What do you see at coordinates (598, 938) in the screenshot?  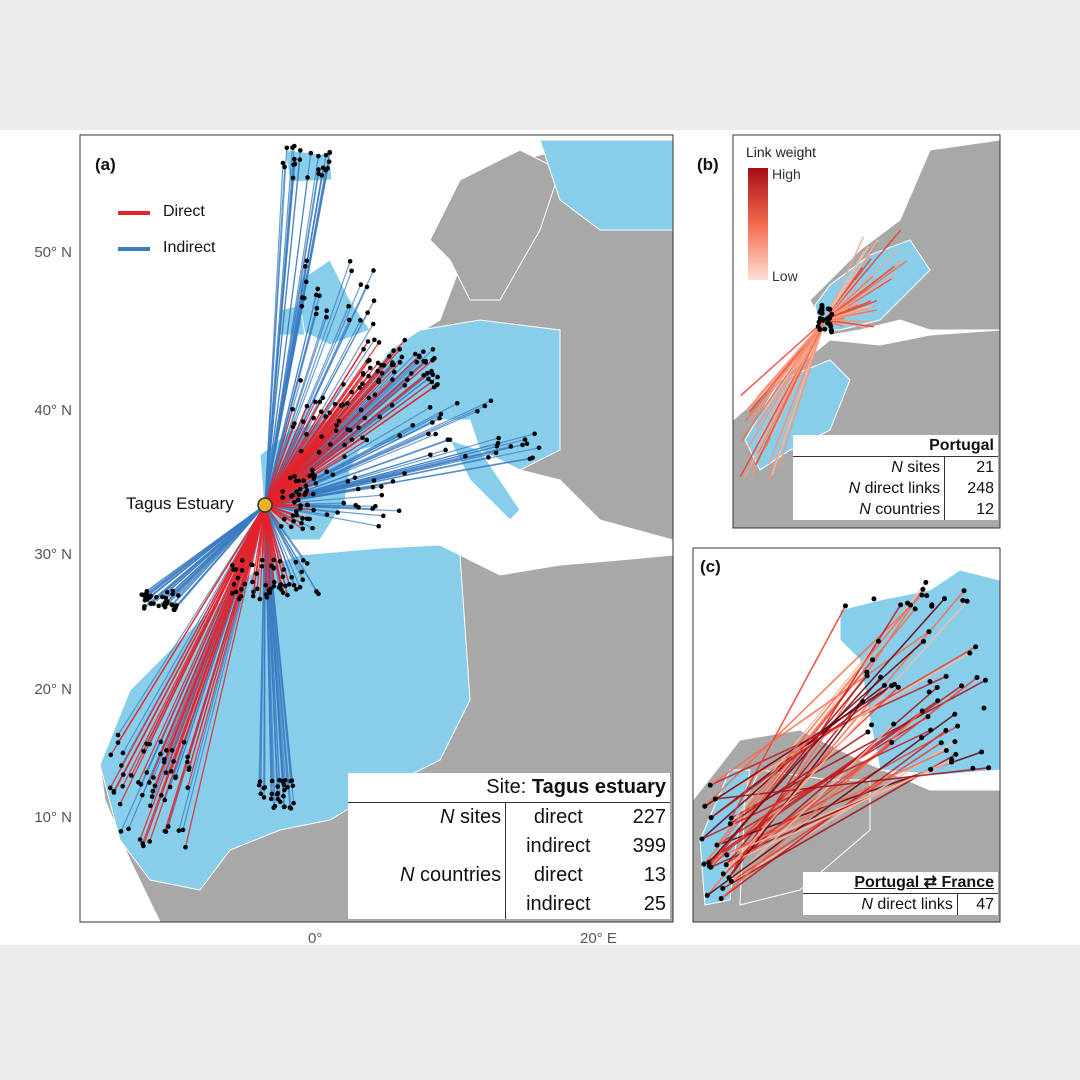 I see `lon-label: 20° E` at bounding box center [598, 938].